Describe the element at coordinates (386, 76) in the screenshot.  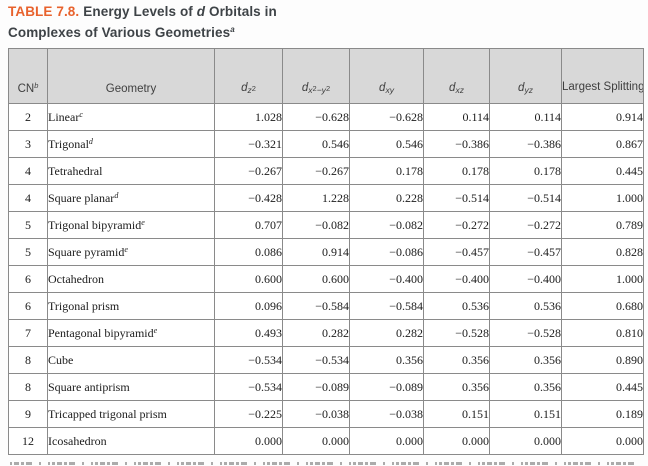
I see `col-header-dxy: dxy` at that location.